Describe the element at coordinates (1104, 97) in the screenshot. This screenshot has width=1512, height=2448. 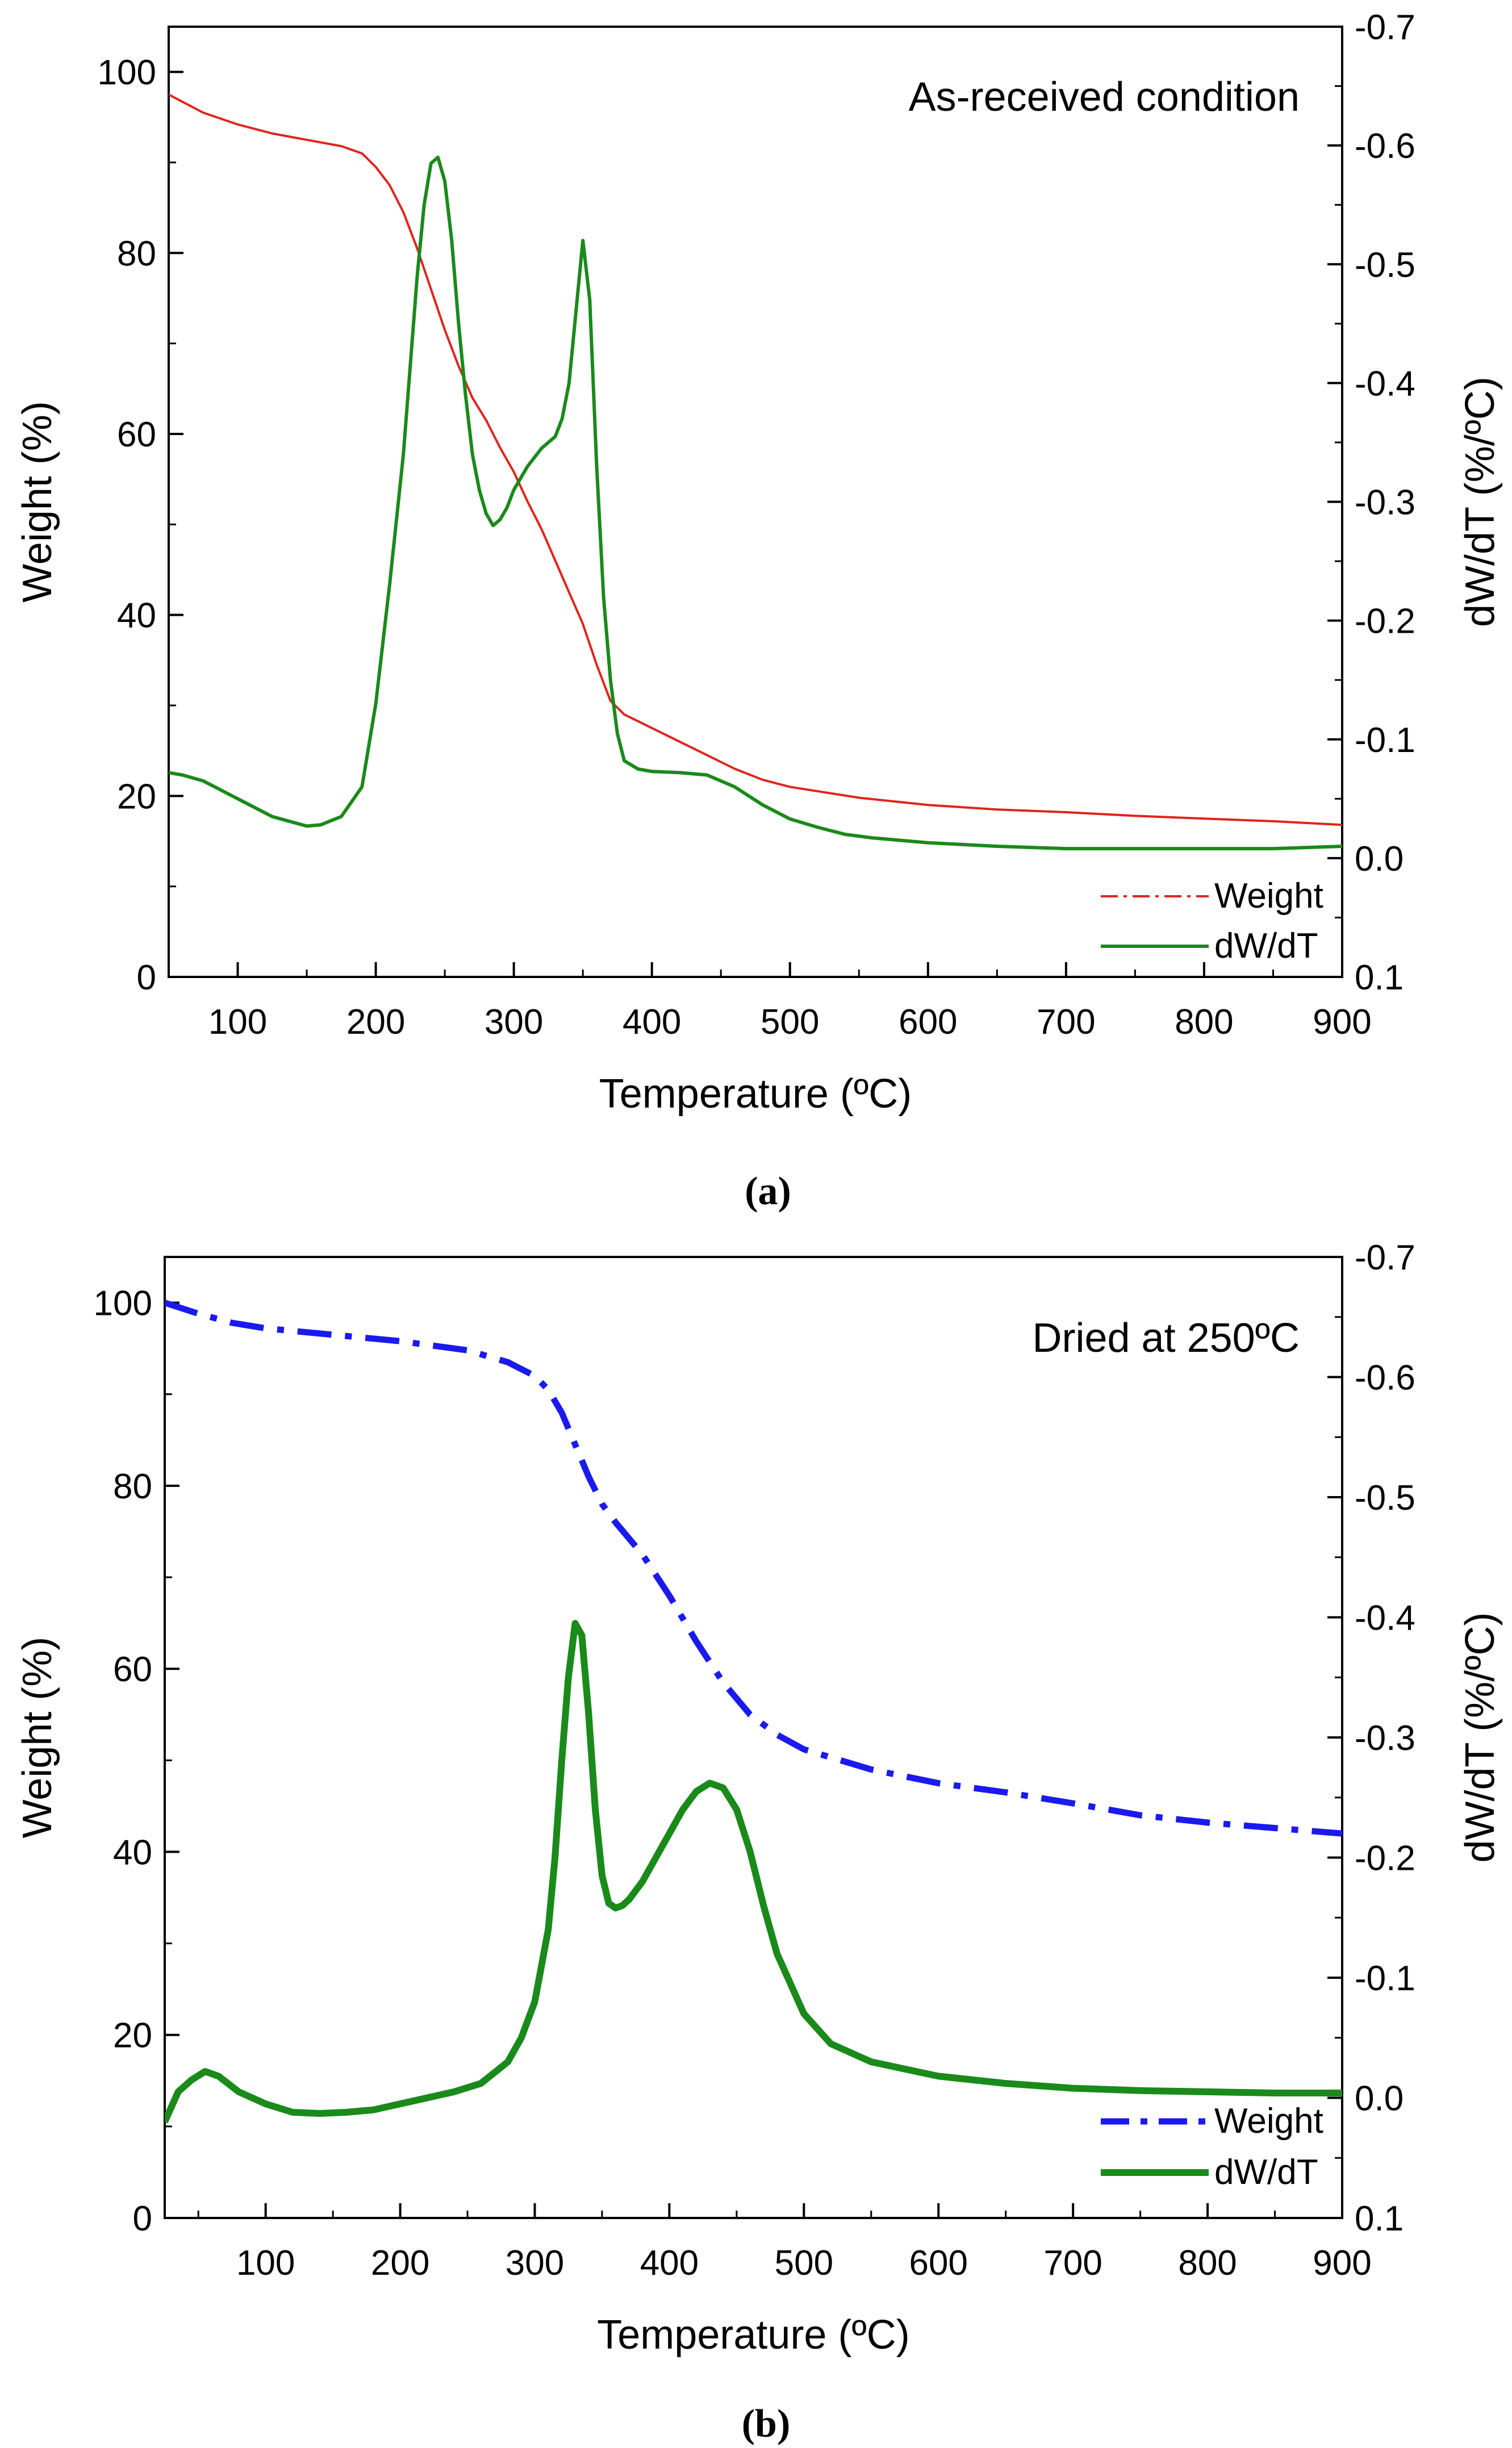
I see `panel-annotation: As-received condition` at that location.